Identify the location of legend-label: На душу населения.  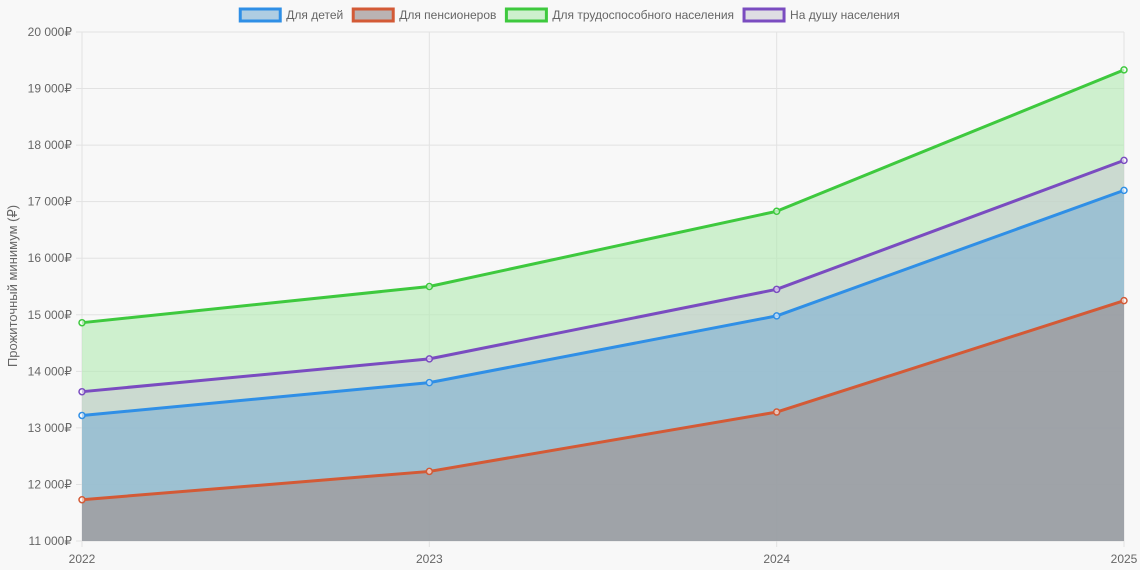
(845, 15).